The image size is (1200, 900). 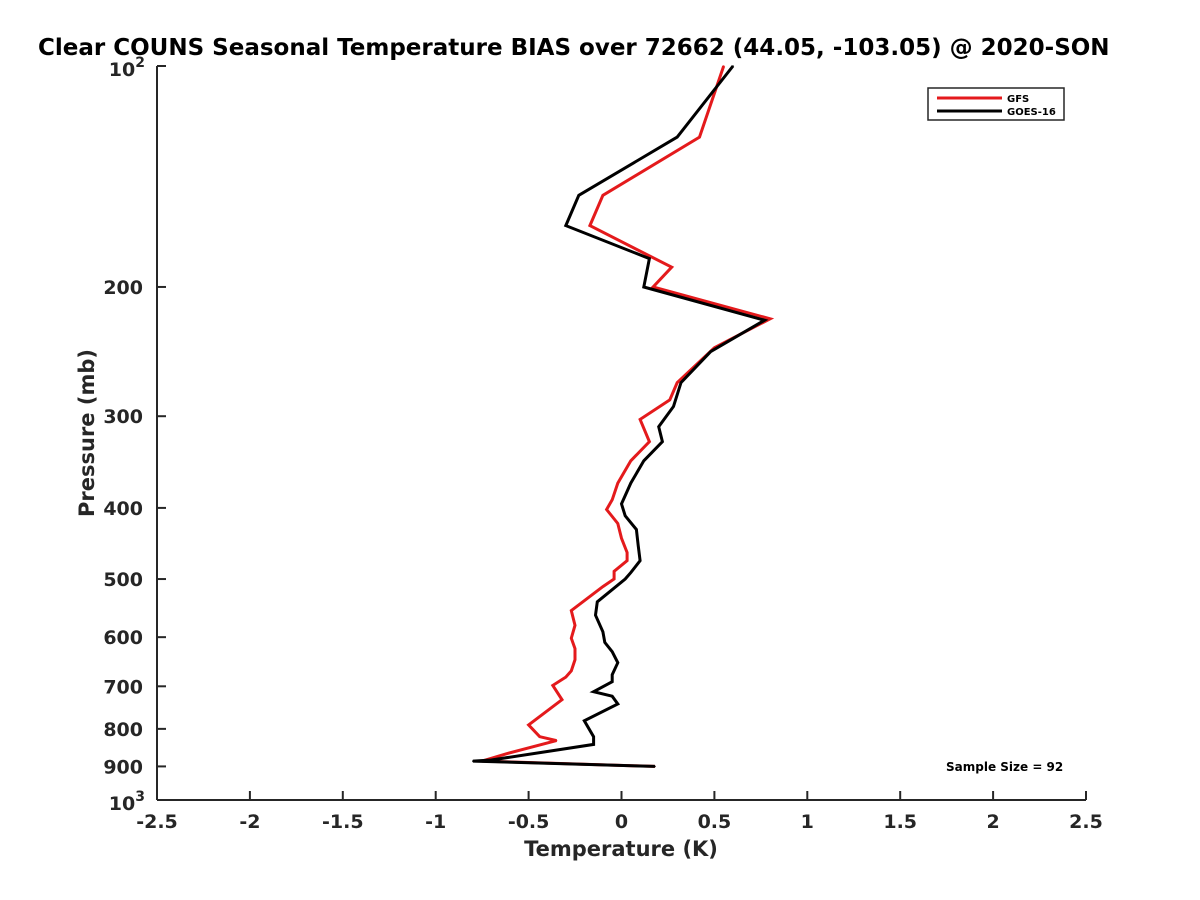 I want to click on y-tick-label: 10³, so click(x=127, y=802).